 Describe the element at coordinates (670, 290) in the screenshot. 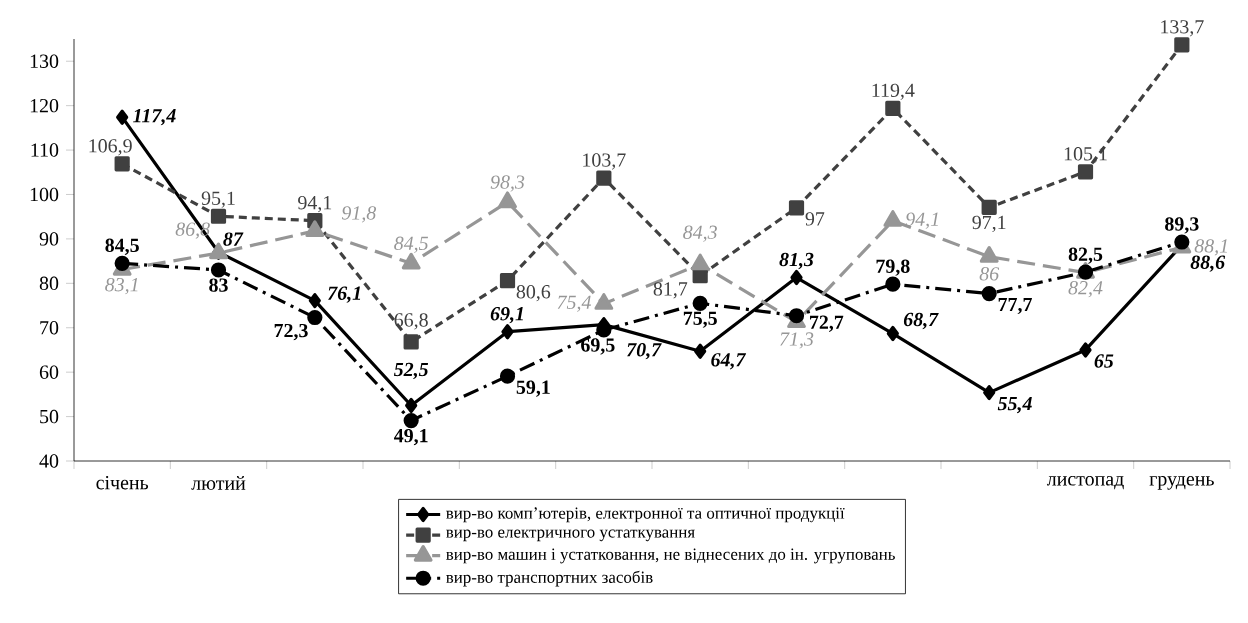

I see `data-label: 81,7` at that location.